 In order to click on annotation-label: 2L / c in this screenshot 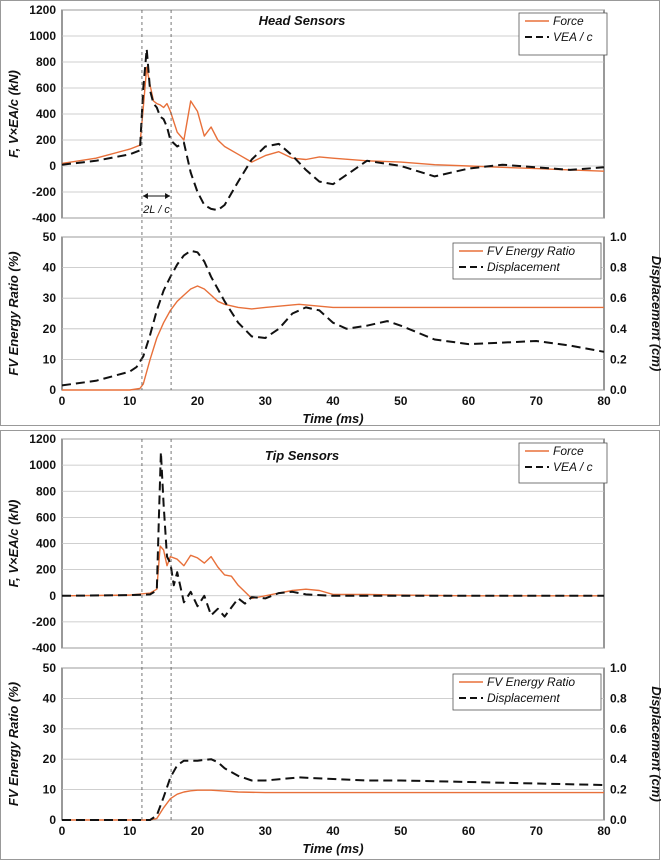, I will do `click(156, 210)`.